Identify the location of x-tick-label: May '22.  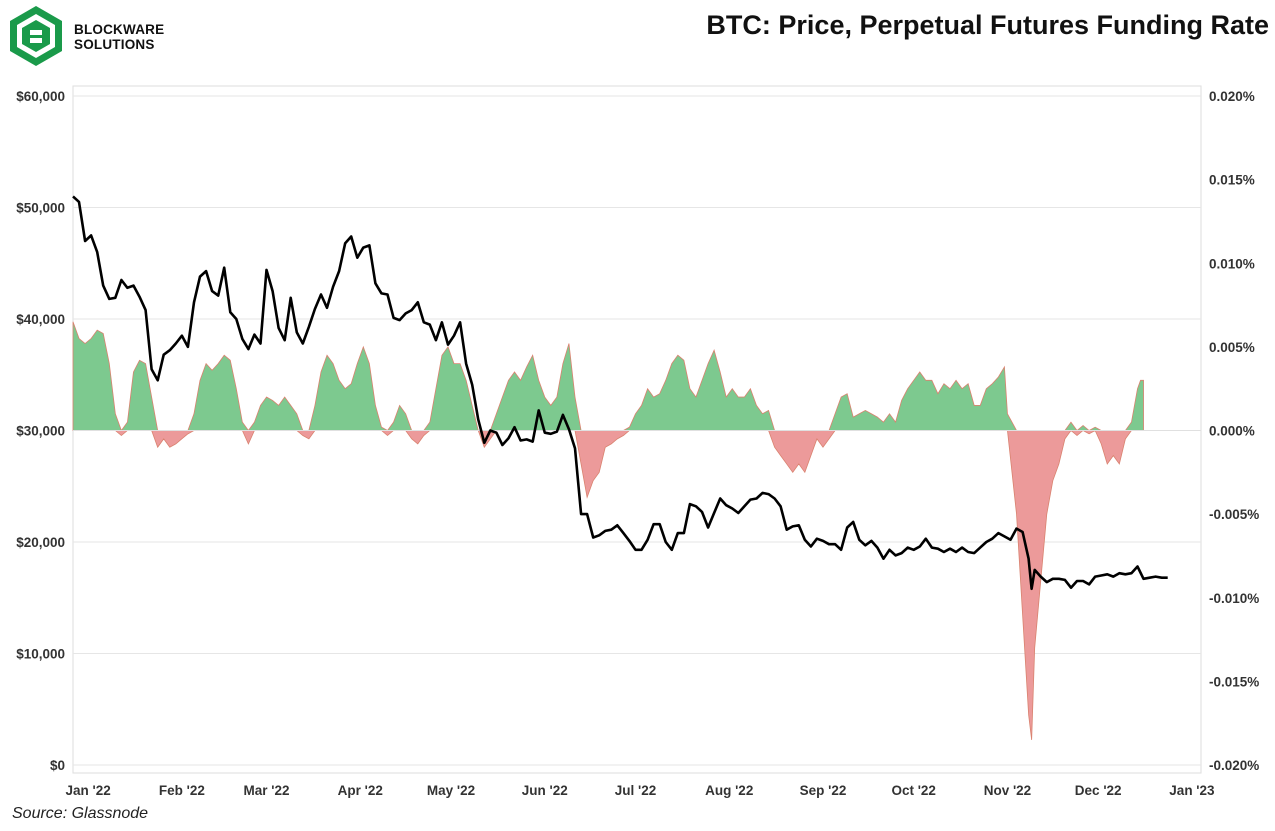
(451, 790).